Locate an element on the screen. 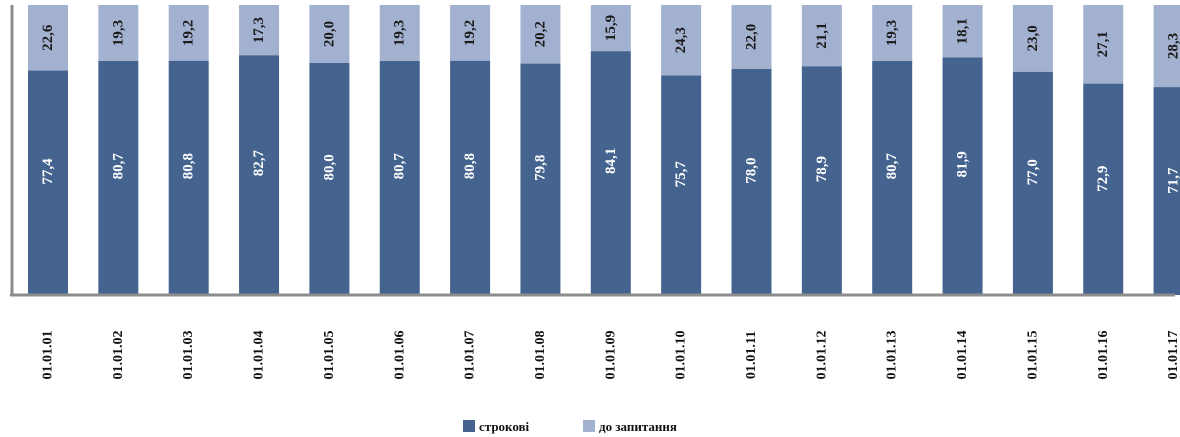 This screenshot has height=437, width=1180. bar-strokovi-01.01.11 is located at coordinates (751, 181).